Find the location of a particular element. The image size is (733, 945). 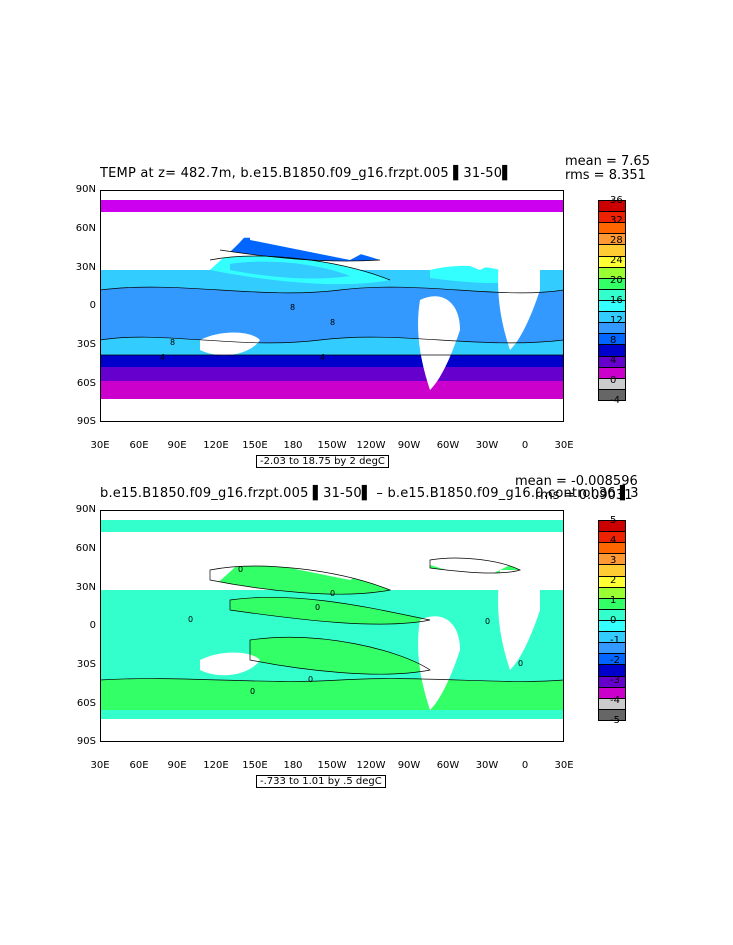

contour-range-label: -.733 to 1.01 by .5 degC is located at coordinates (321, 781).